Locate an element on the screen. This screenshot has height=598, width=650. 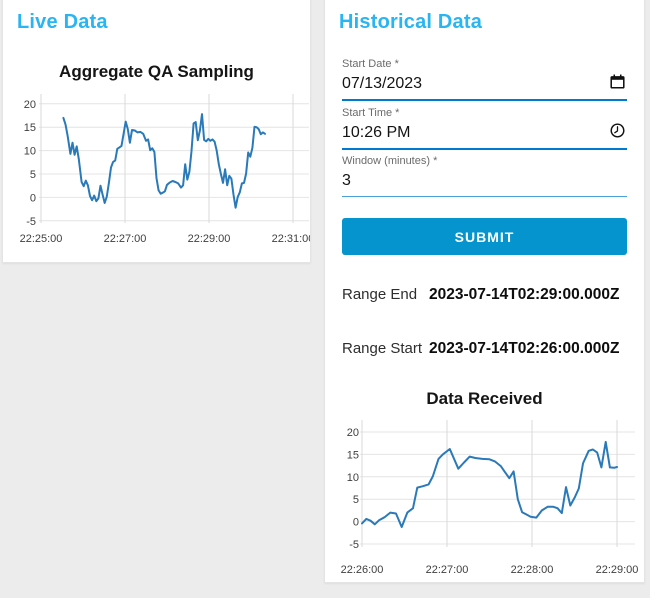
submit-button: SUBMIT is located at coordinates (484, 236).